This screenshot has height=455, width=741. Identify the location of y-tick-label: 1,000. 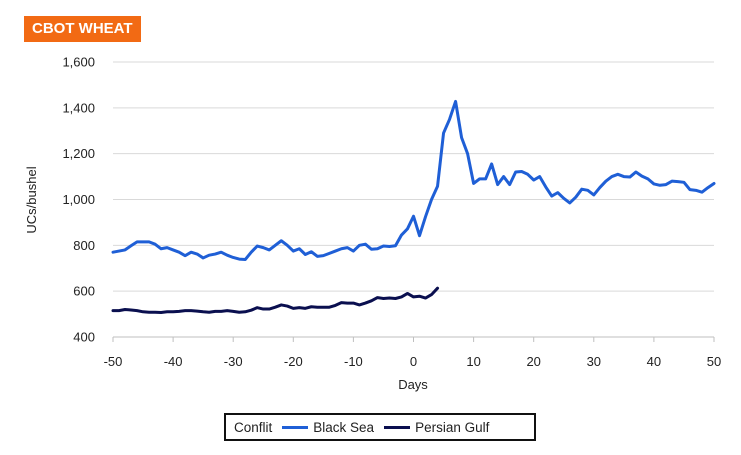
(78, 199).